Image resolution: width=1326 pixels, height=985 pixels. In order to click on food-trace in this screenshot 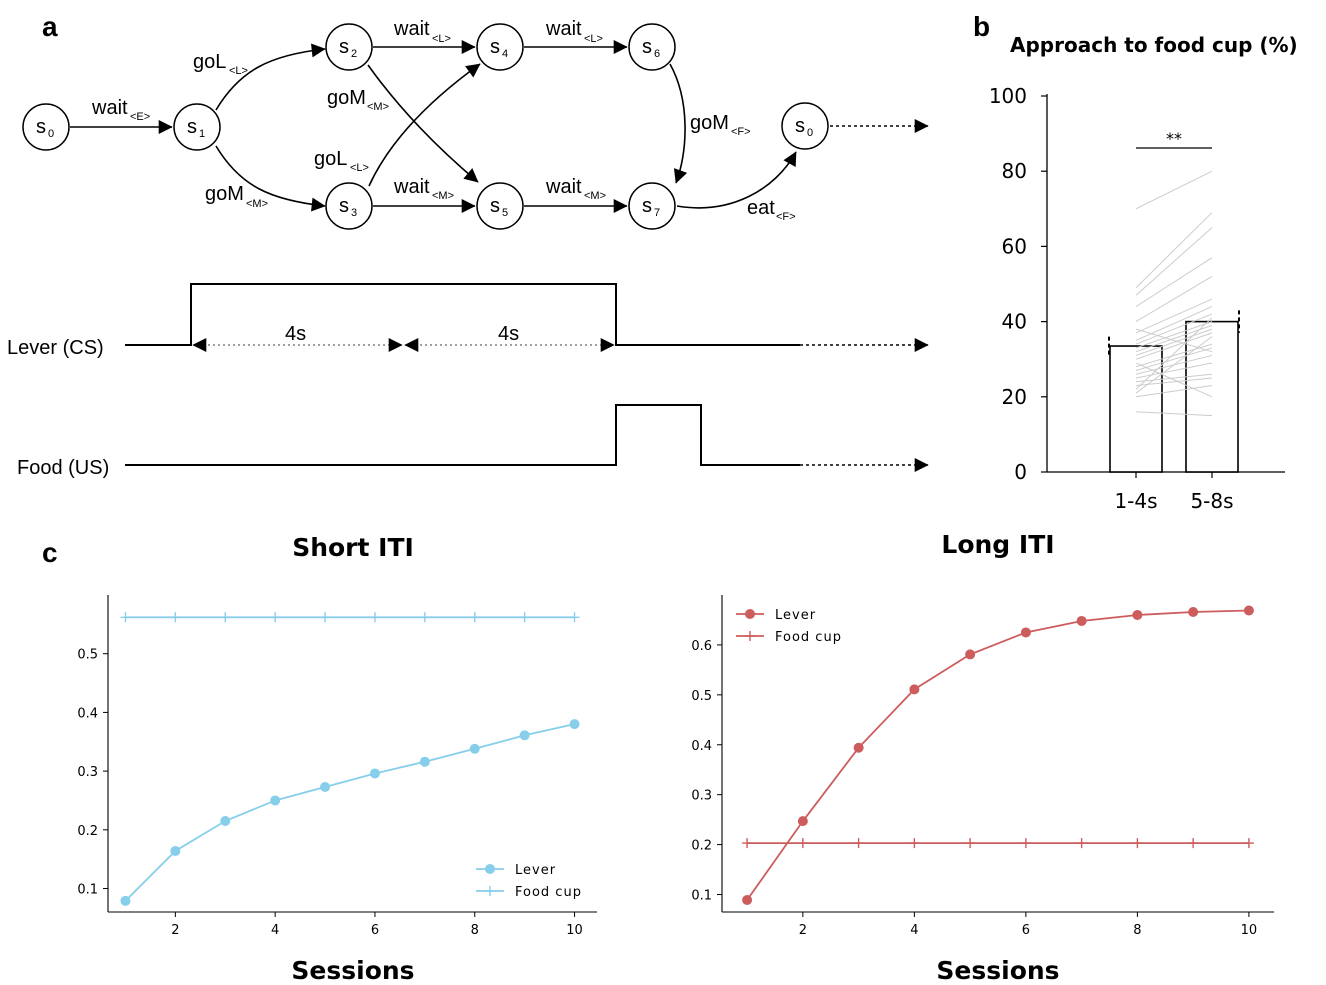, I will do `click(462, 435)`.